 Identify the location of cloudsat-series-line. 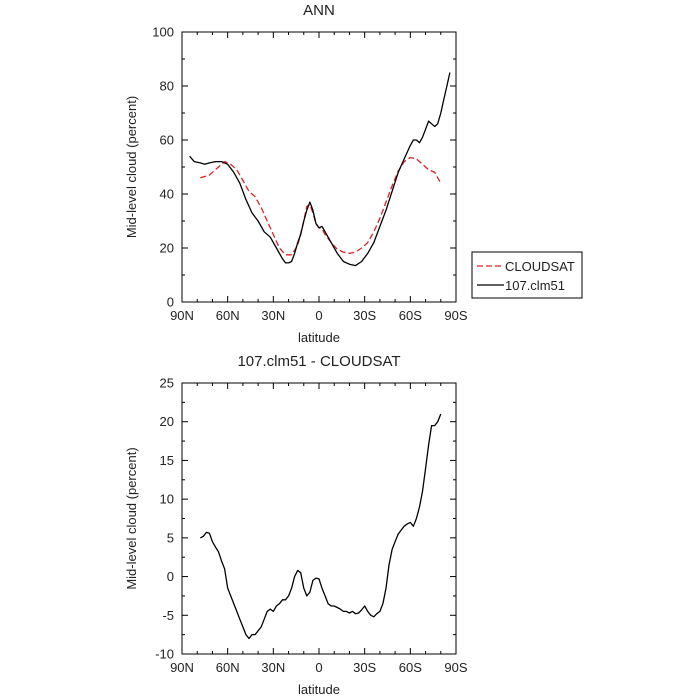
(321, 206).